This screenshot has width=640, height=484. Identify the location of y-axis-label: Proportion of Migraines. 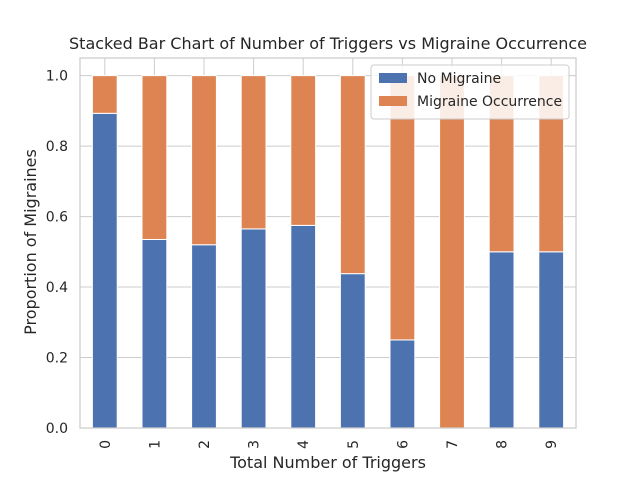
(30, 242).